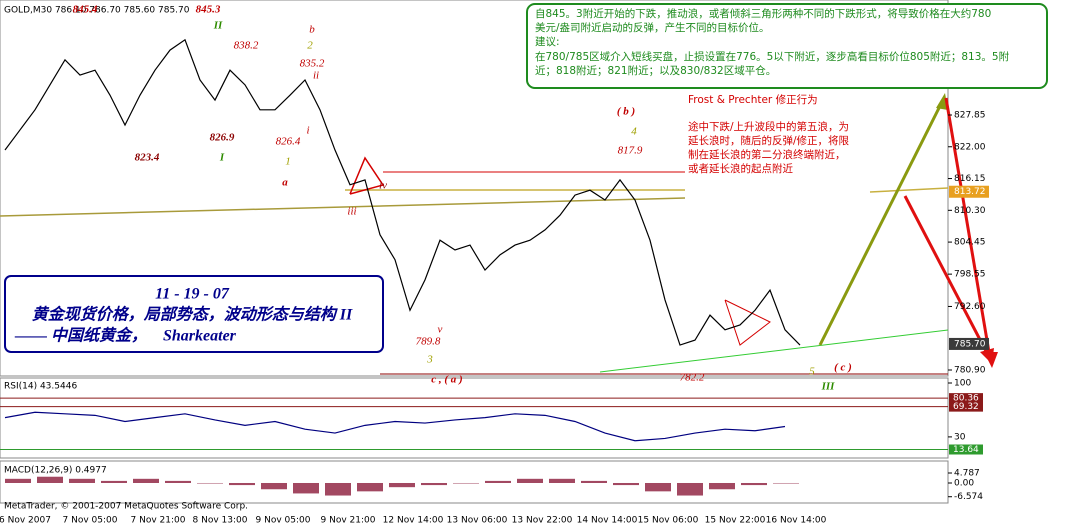  I want to click on macd-panel, so click(474, 482).